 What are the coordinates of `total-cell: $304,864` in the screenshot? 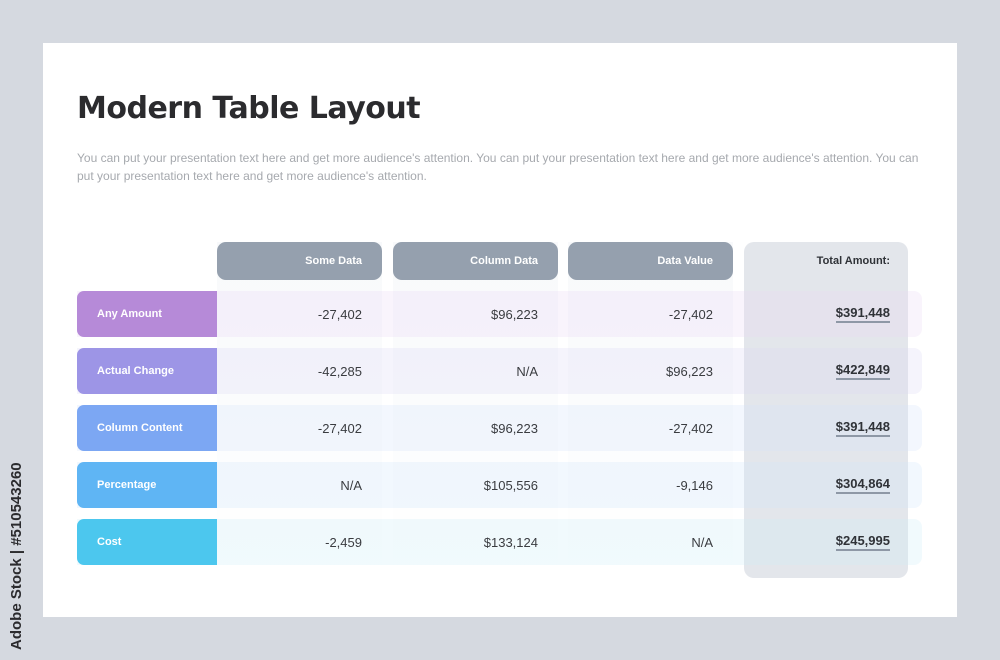 It's located at (826, 485).